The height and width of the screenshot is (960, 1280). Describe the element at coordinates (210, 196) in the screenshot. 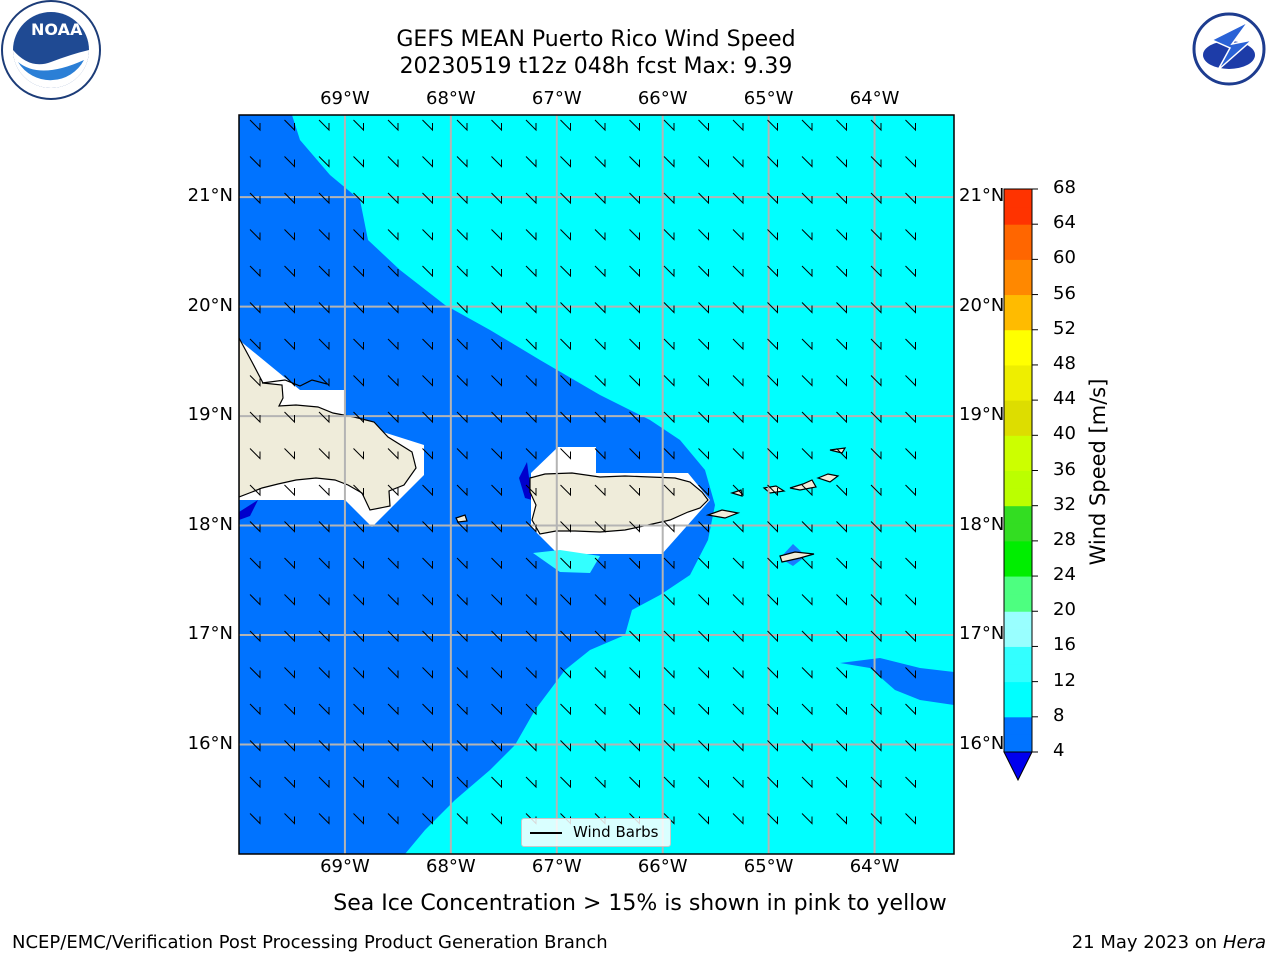

I see `lat-tick-label: 21°N` at that location.